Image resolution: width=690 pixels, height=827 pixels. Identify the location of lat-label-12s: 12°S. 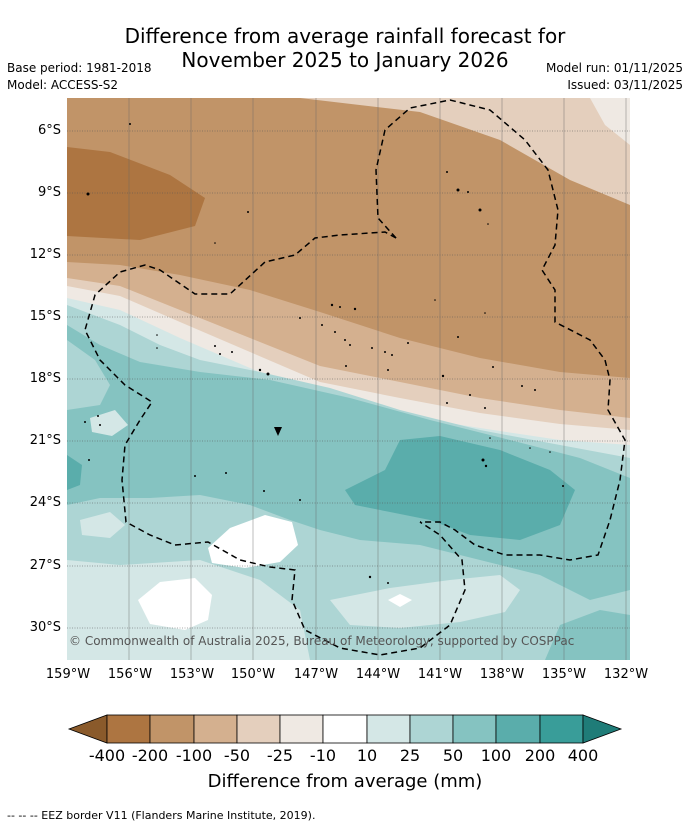
(45, 254).